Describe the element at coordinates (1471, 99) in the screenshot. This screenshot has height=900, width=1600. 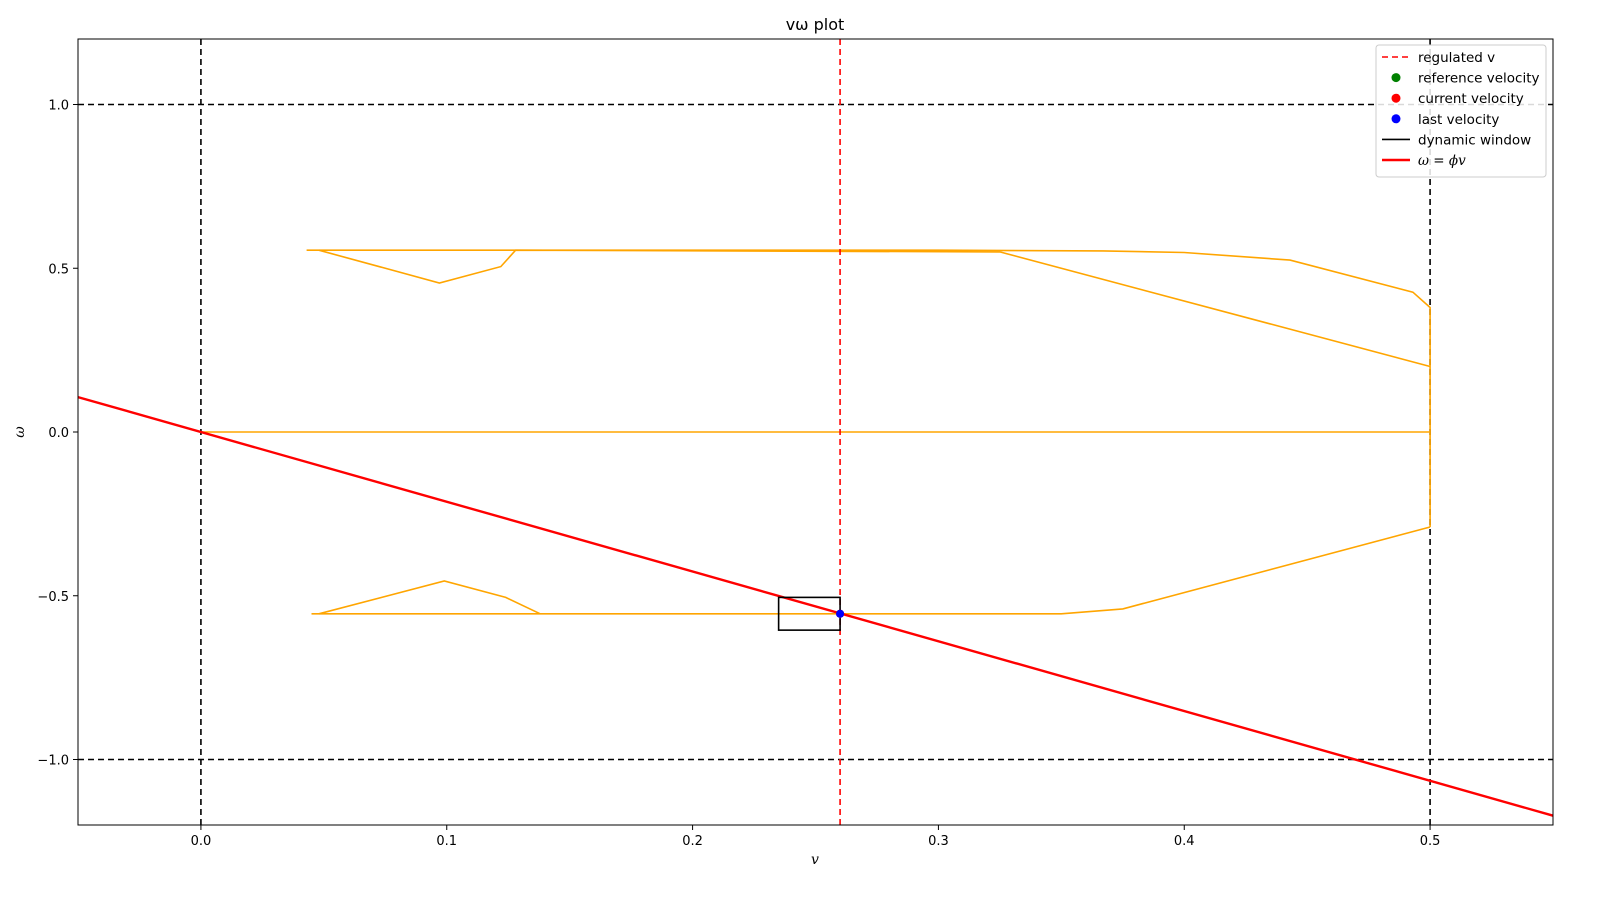
I see `legend-current-velocity-label: current velocity` at that location.